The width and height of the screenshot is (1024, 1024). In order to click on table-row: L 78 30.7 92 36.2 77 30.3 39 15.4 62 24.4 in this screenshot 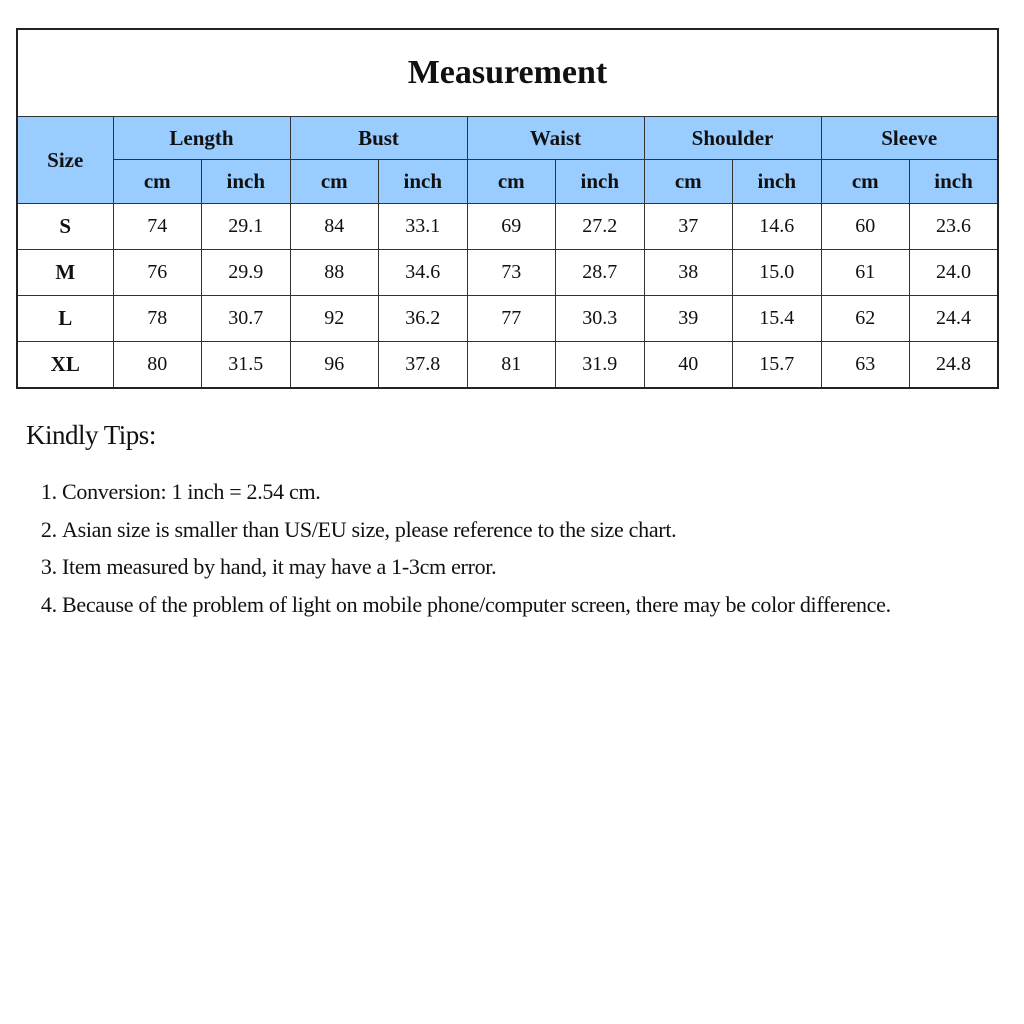, I will do `click(507, 318)`.